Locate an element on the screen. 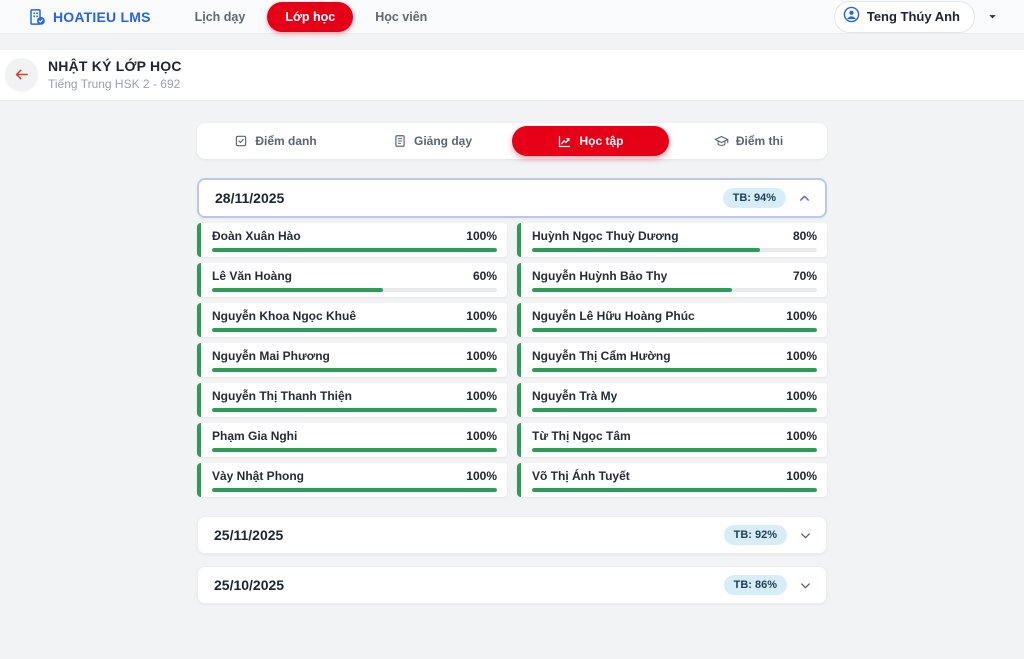 The width and height of the screenshot is (1024, 659). session-accordion-header: 25/10/2025 TB: 86% is located at coordinates (512, 585).